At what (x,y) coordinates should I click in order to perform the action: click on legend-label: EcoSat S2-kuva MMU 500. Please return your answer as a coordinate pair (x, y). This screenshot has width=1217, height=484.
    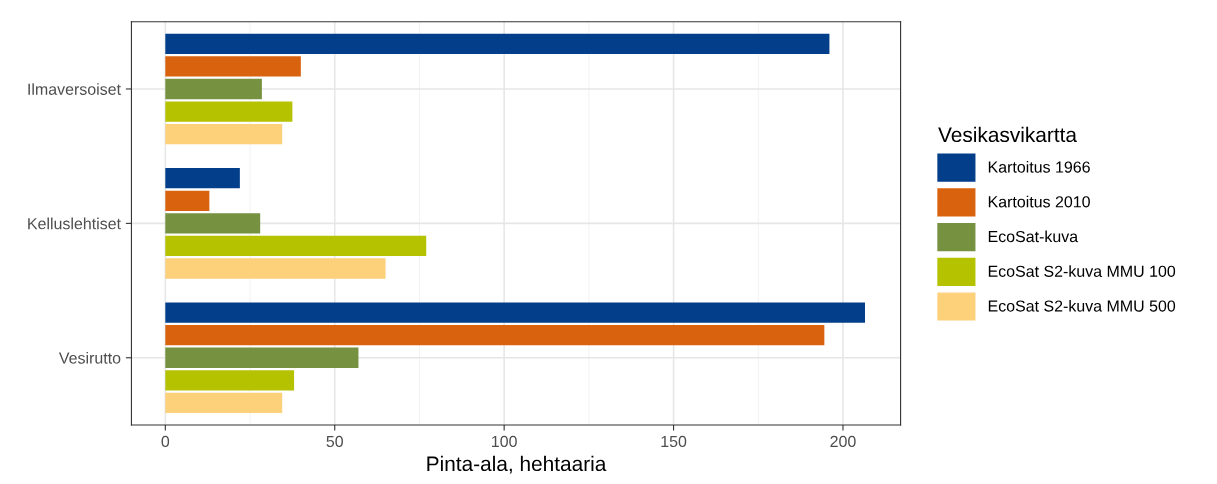
    Looking at the image, I should click on (1082, 305).